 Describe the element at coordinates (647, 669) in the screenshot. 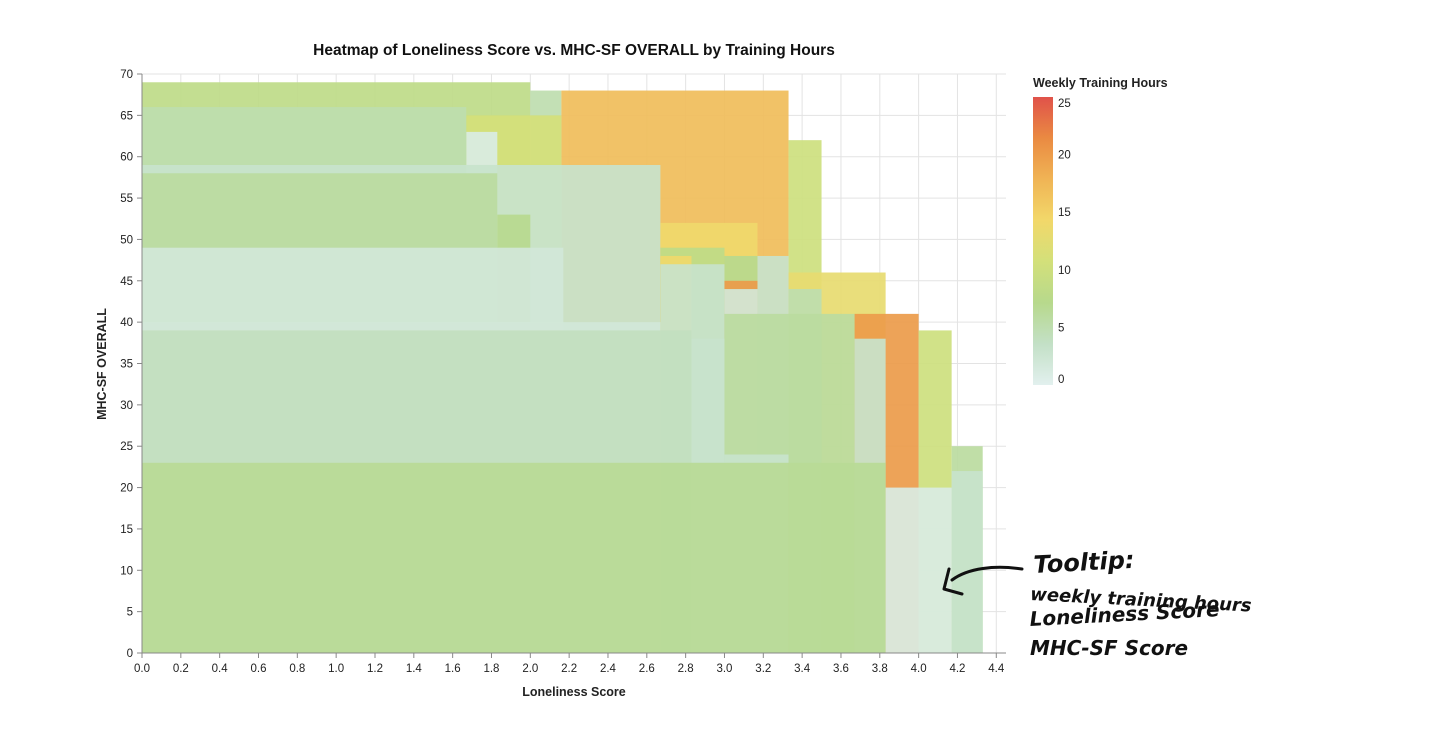

I see `x-tick-label-13: 2.6` at that location.